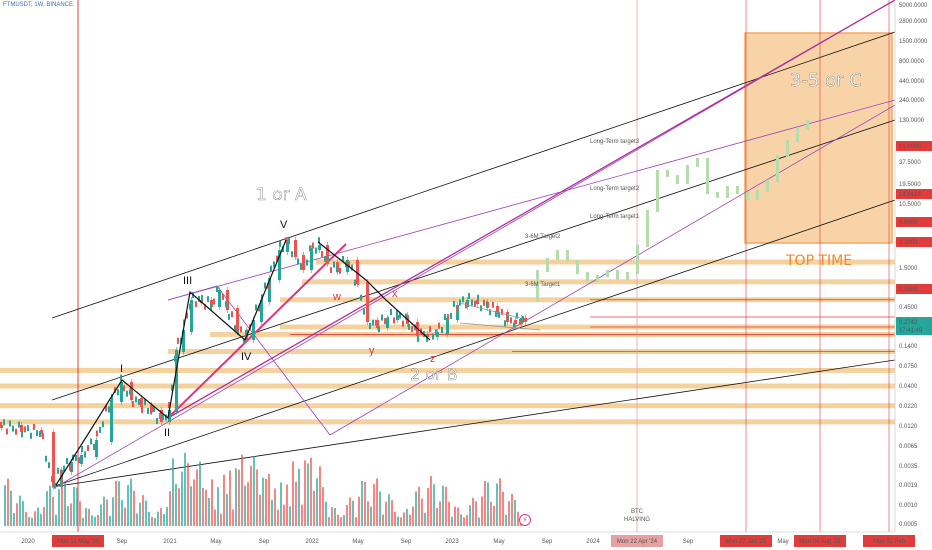 Image resolution: width=932 pixels, height=550 pixels. What do you see at coordinates (637, 512) in the screenshot?
I see `btc-halving-label: BTC` at bounding box center [637, 512].